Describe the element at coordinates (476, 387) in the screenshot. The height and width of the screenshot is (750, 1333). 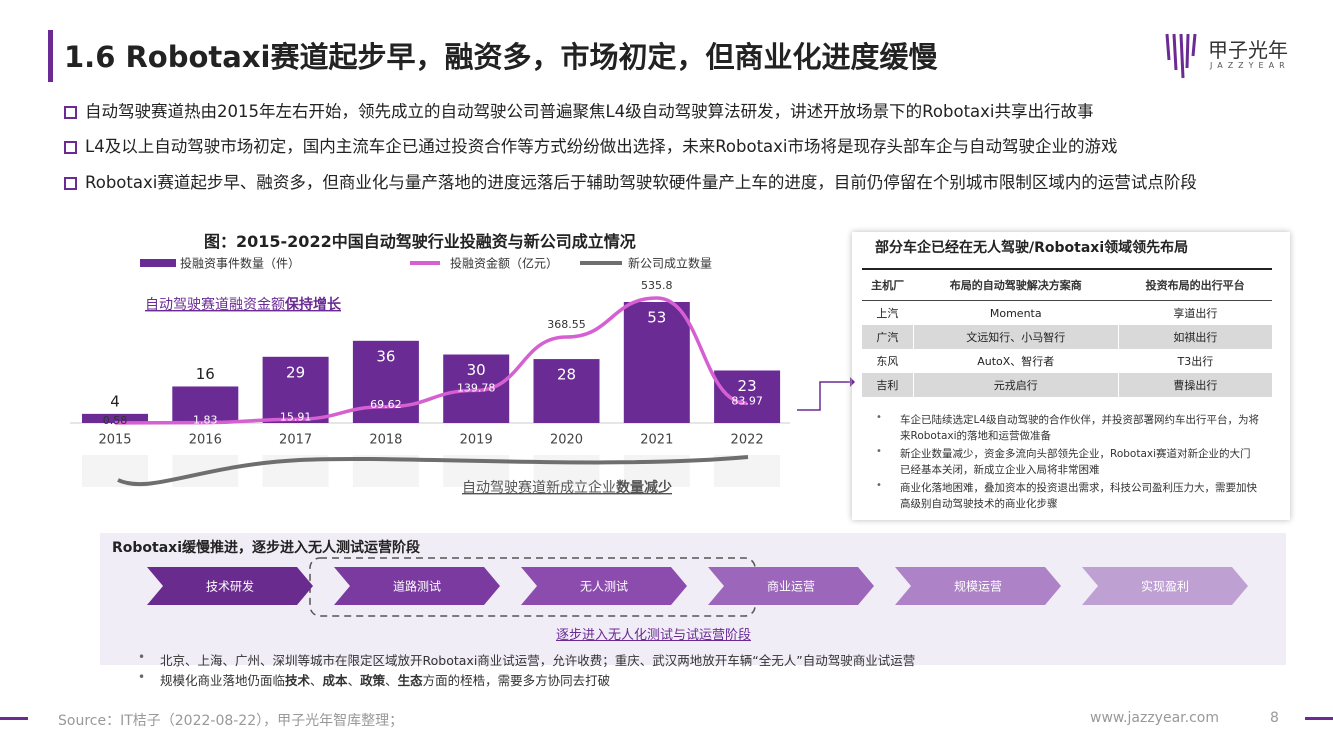
I see `line-label: 139.78` at that location.